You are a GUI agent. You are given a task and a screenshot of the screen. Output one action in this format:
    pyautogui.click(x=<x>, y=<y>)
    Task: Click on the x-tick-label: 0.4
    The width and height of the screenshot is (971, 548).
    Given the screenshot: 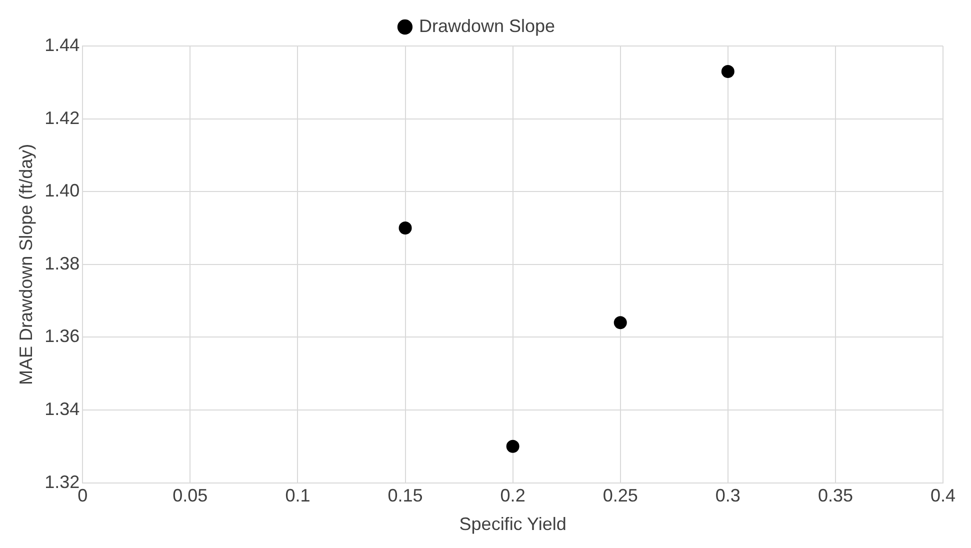 What is the action you would take?
    pyautogui.click(x=943, y=496)
    